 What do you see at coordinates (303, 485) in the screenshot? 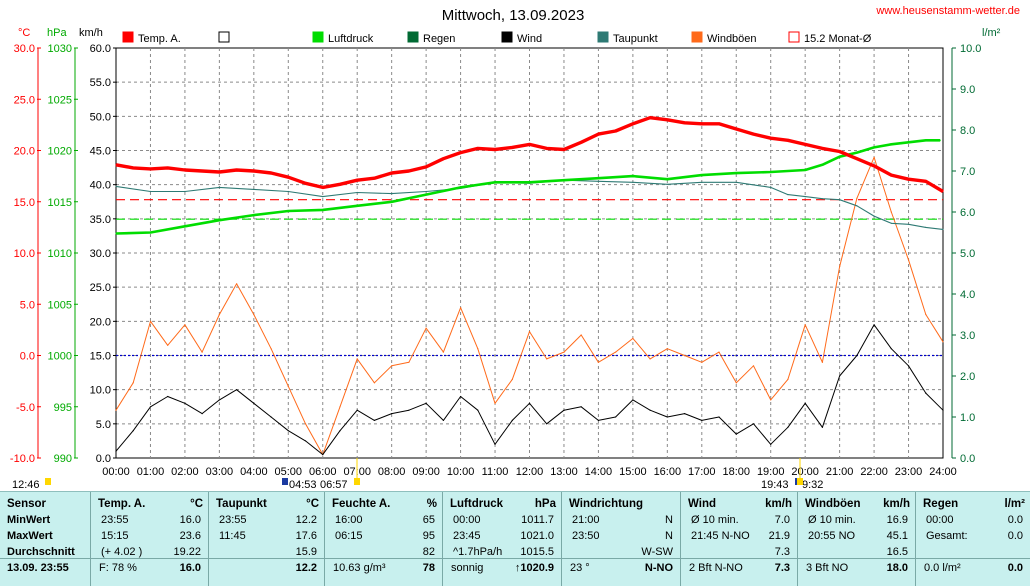
I see `moonrise-label: 04:53` at bounding box center [303, 485].